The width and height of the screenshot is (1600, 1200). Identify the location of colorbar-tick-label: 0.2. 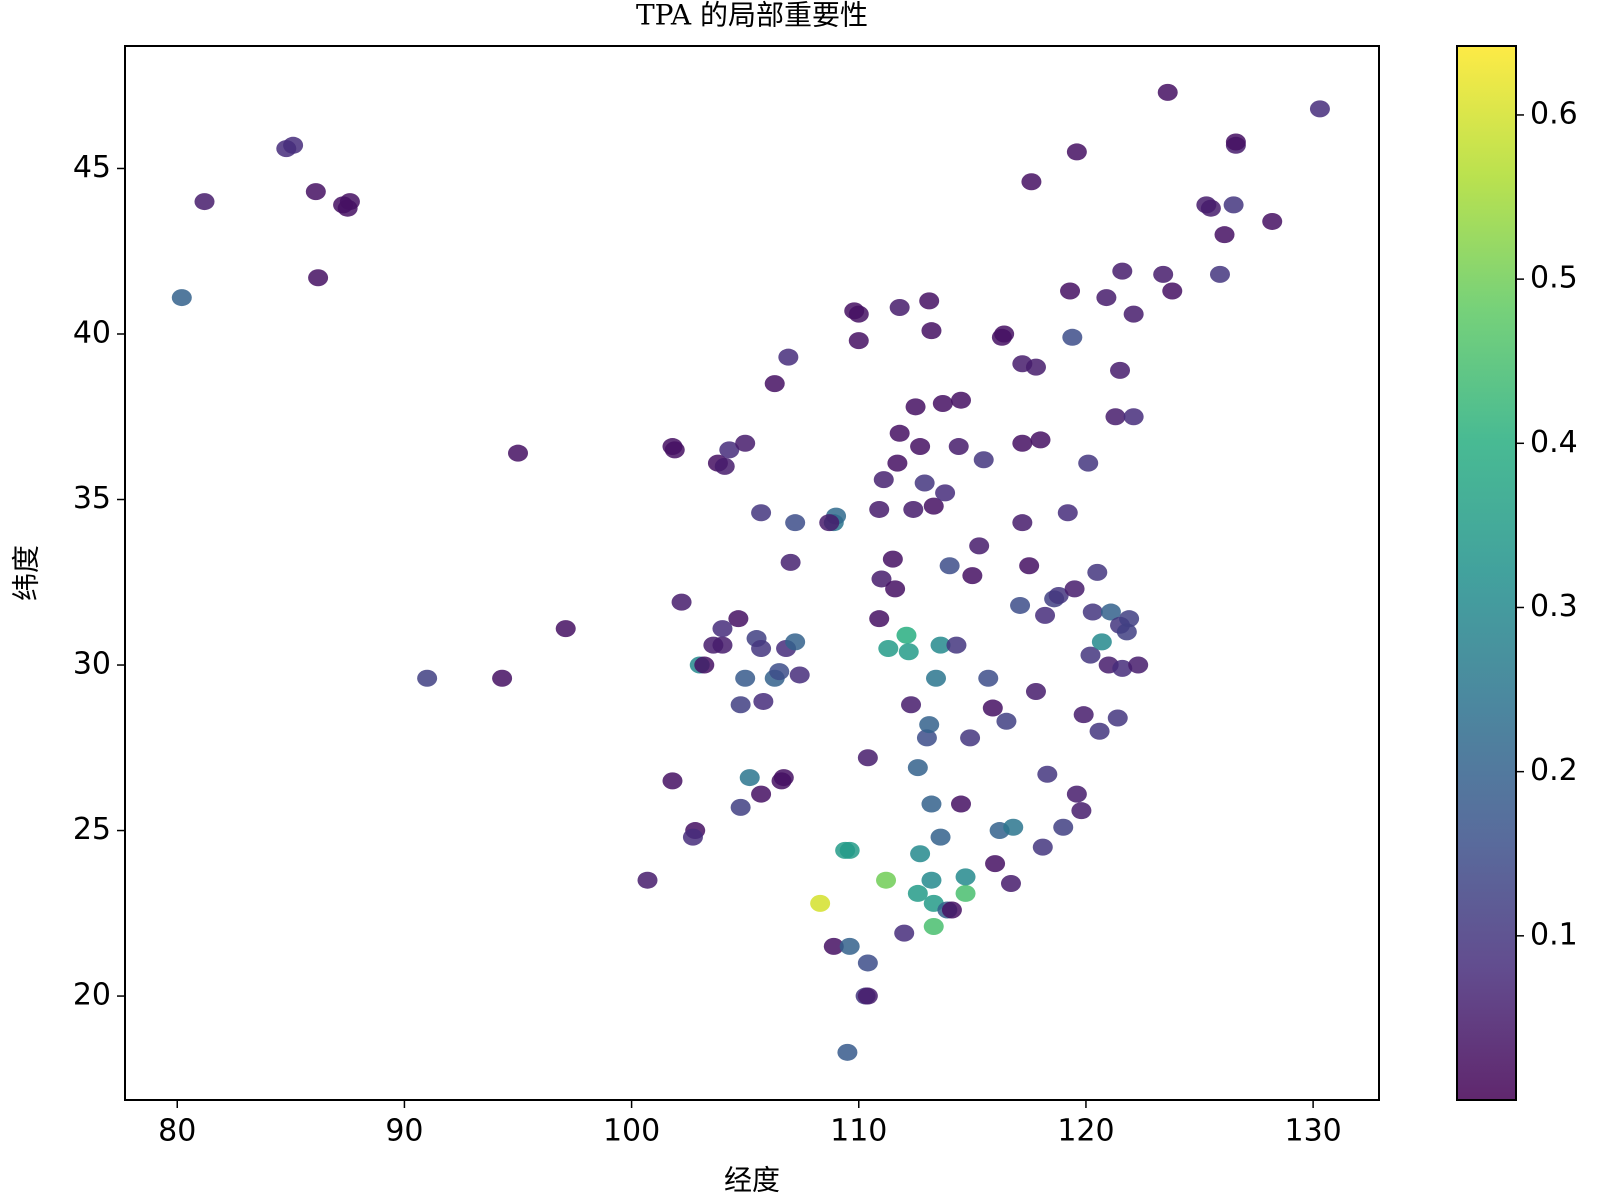
(1554, 770).